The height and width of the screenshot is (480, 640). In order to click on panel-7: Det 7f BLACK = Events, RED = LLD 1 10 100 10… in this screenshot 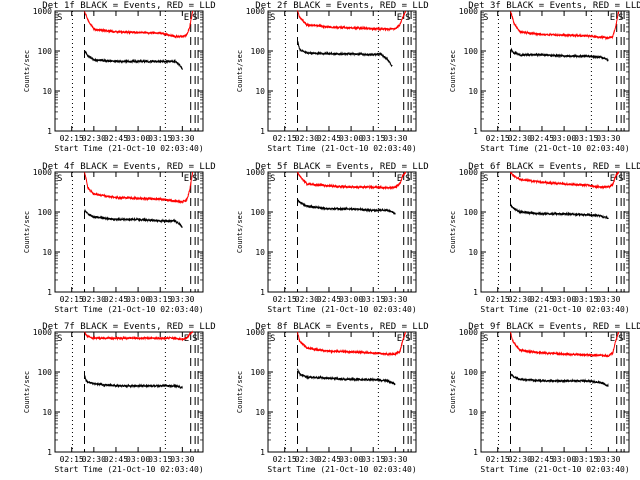, I will do `click(119, 398)`.